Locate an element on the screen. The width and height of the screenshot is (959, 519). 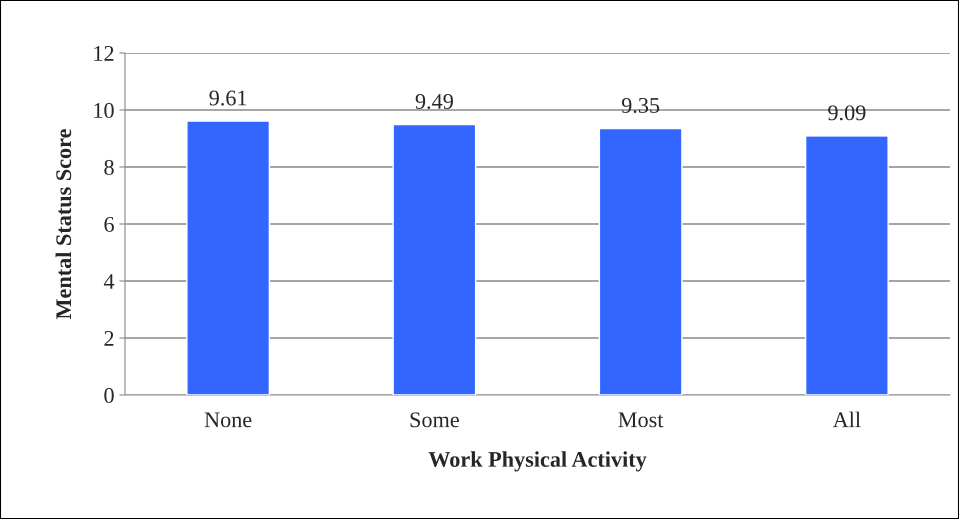
y-tick-label: 8 is located at coordinates (109, 167).